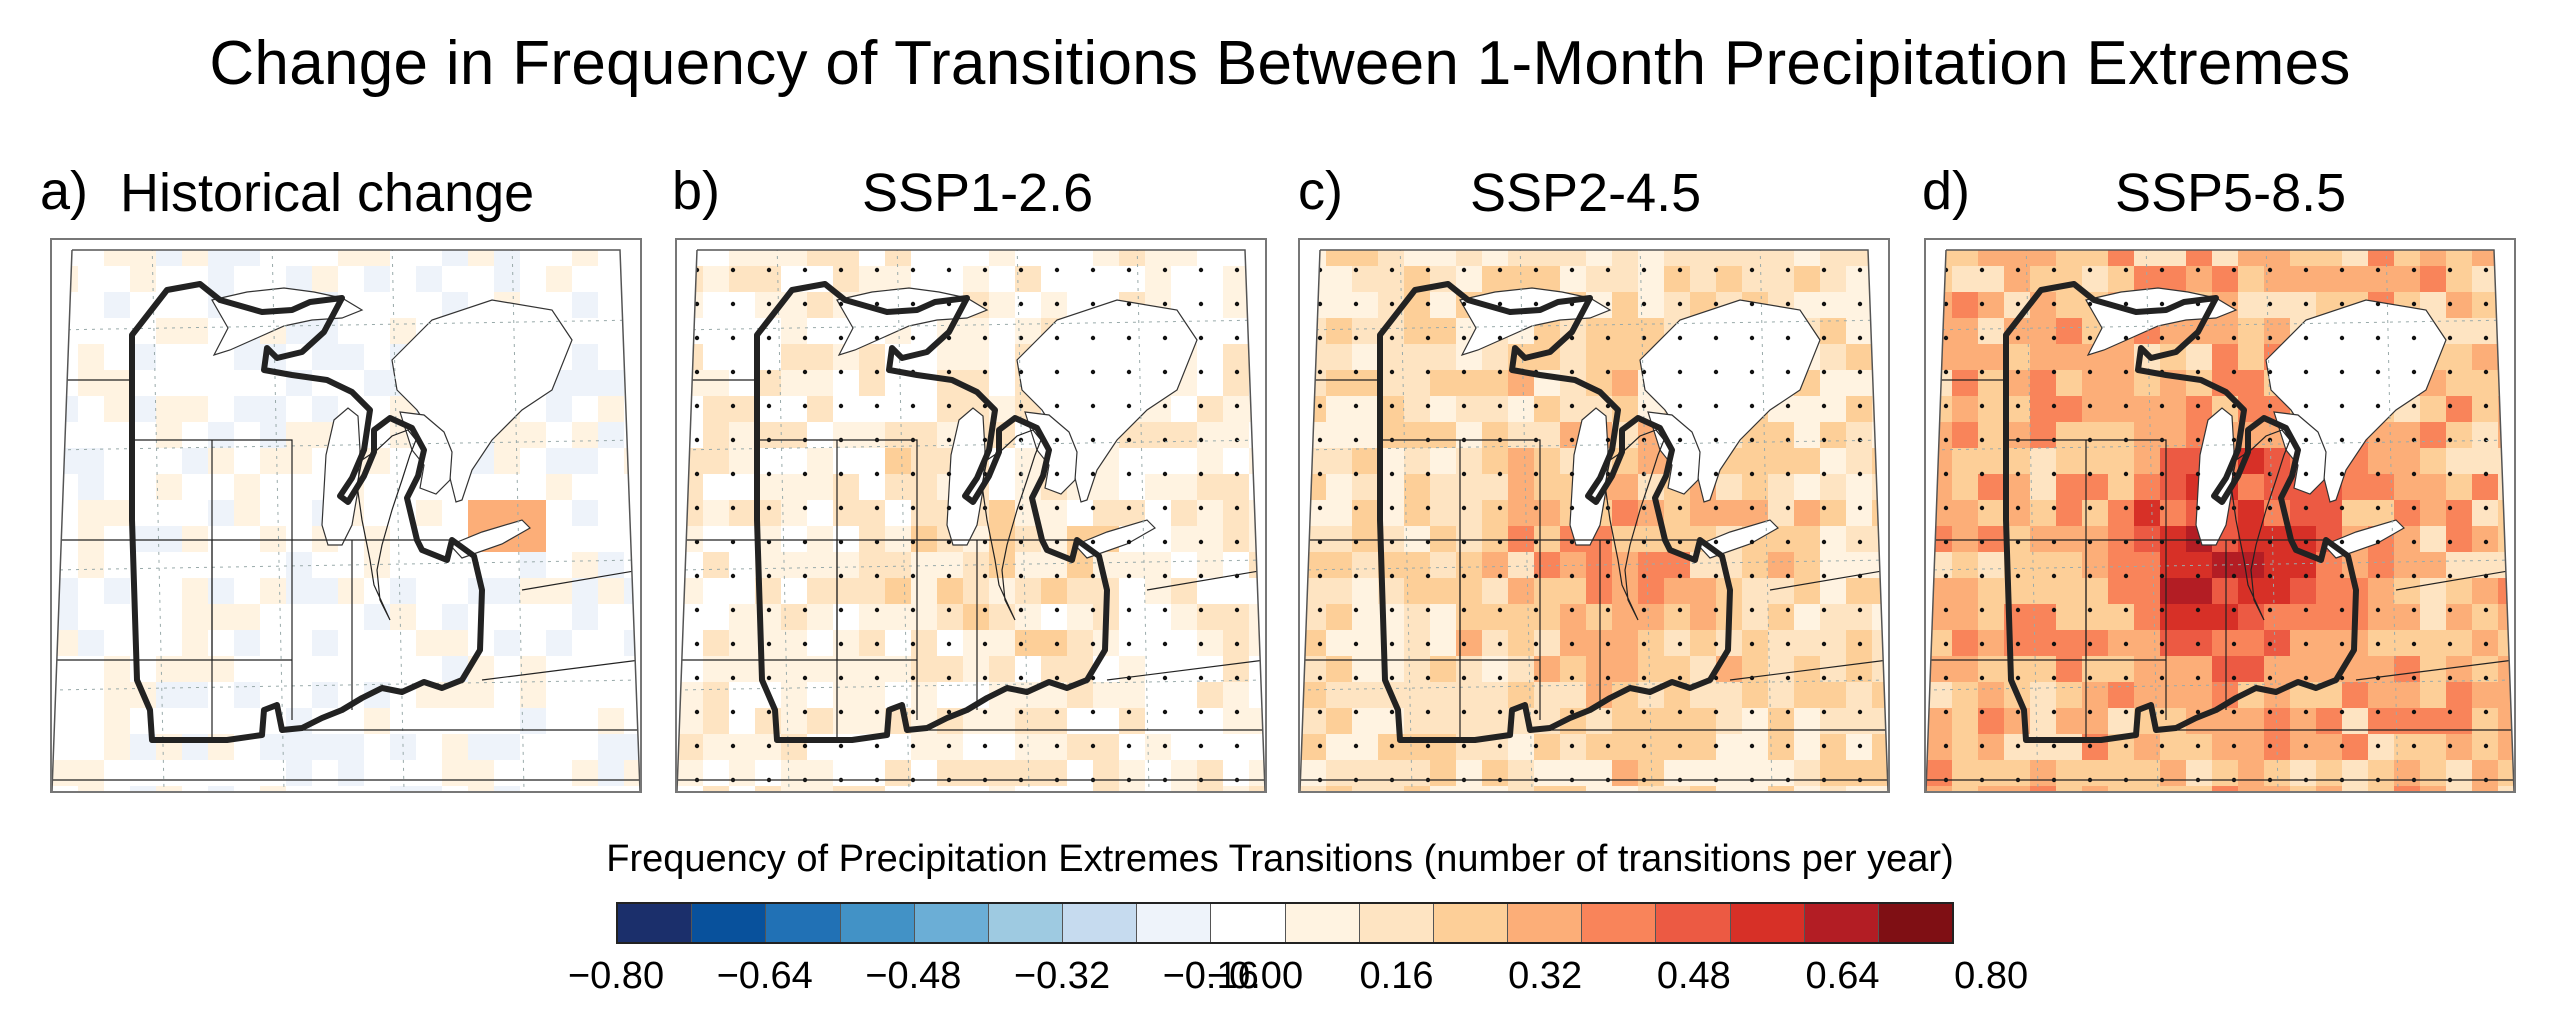 The width and height of the screenshot is (2560, 1012). I want to click on water-lakeSup, so click(287, 322).